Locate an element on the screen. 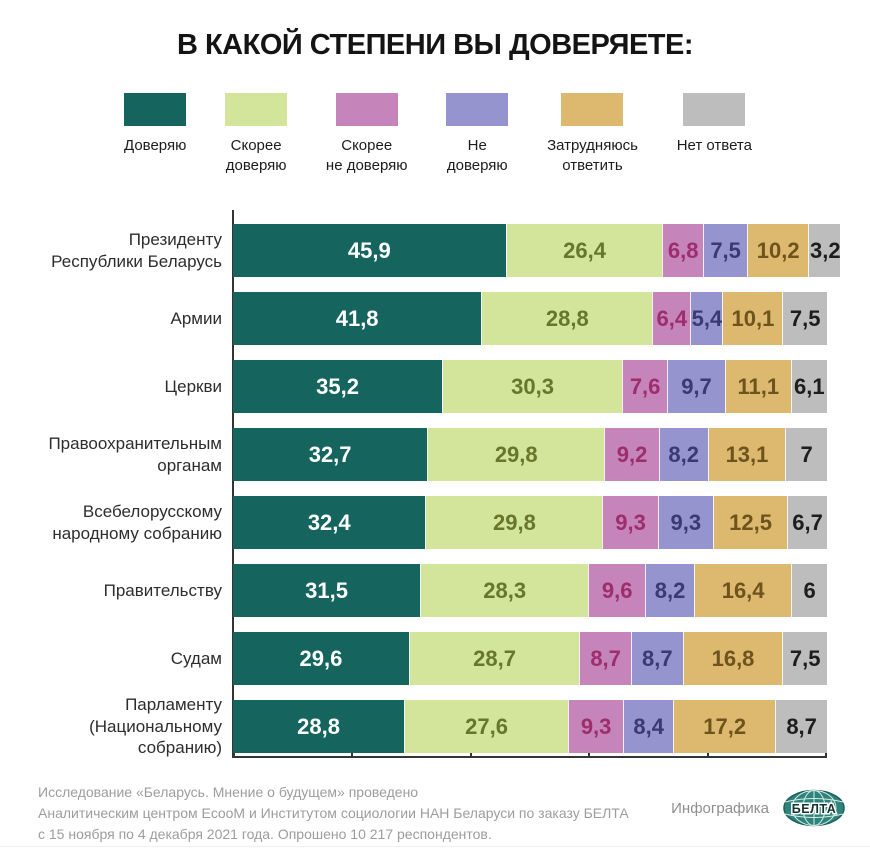 Image resolution: width=870 pixels, height=859 pixels. category-label: Судам is located at coordinates (196, 658).